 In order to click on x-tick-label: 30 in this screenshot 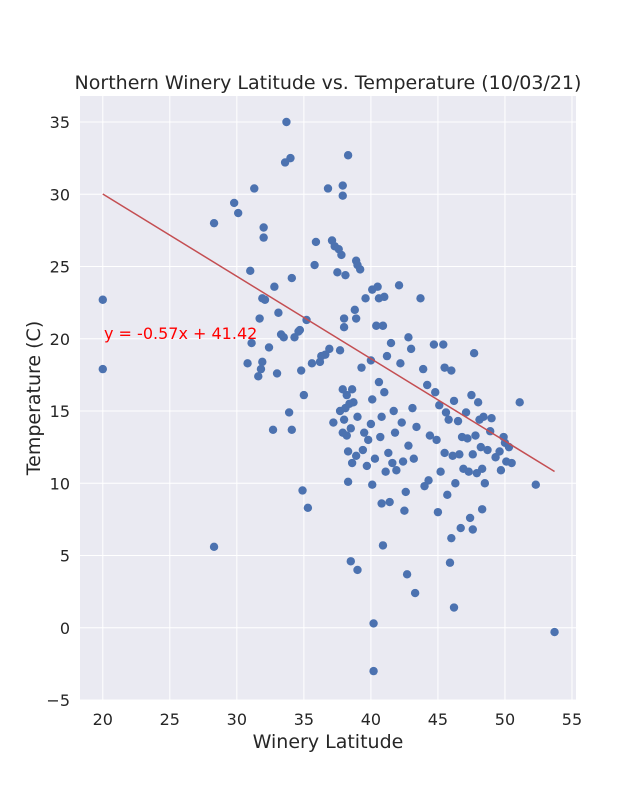, I will do `click(237, 719)`.